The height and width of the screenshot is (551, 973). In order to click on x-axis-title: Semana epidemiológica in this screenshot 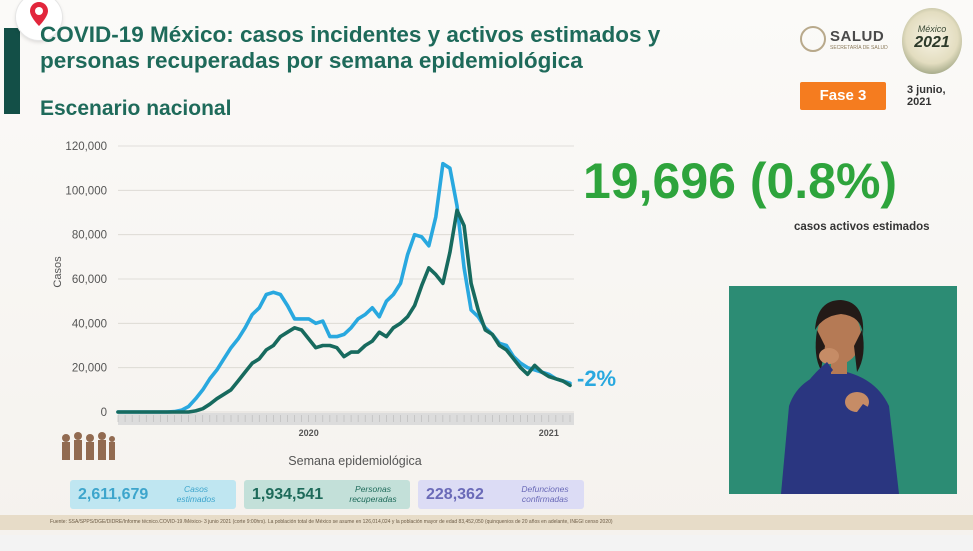, I will do `click(354, 461)`.